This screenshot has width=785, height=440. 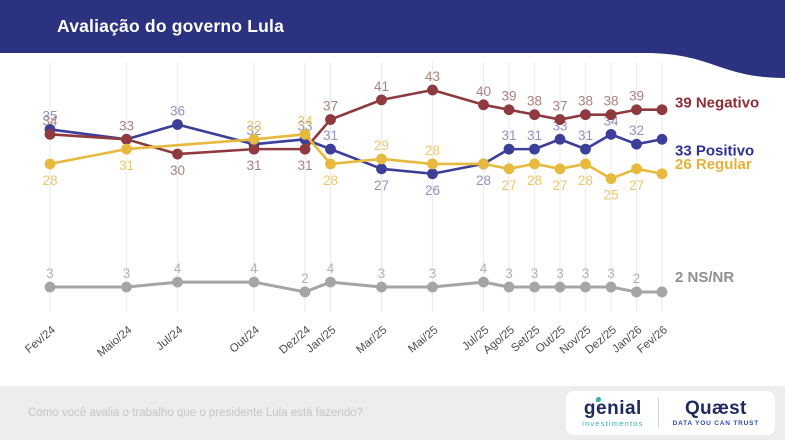 I want to click on point-label-positivo: 26, so click(x=432, y=190).